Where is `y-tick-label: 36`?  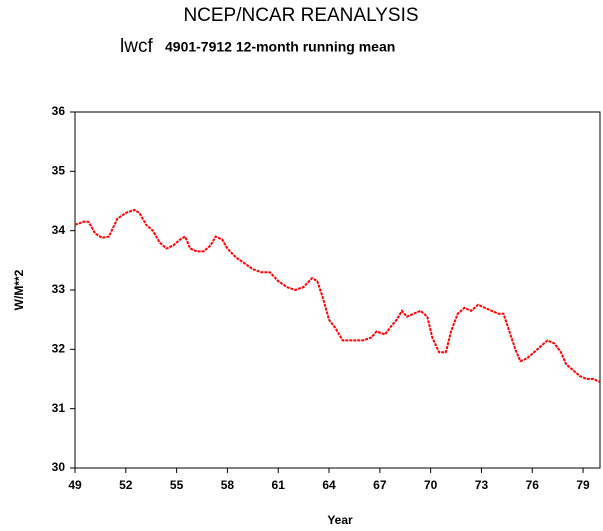 y-tick-label: 36 is located at coordinates (59, 111).